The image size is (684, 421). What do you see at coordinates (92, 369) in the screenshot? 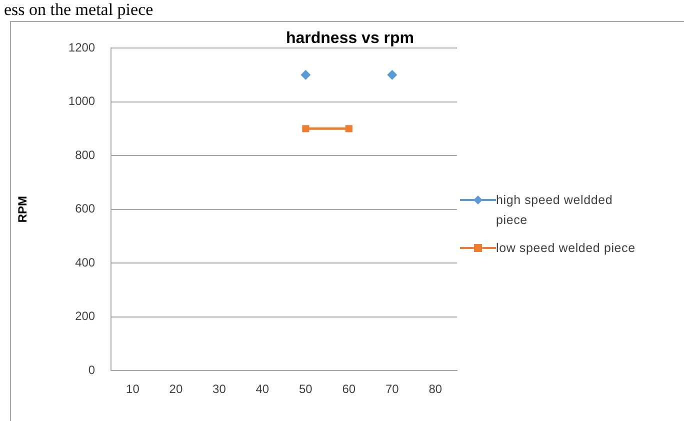
I see `y-tick-label: 0` at bounding box center [92, 369].